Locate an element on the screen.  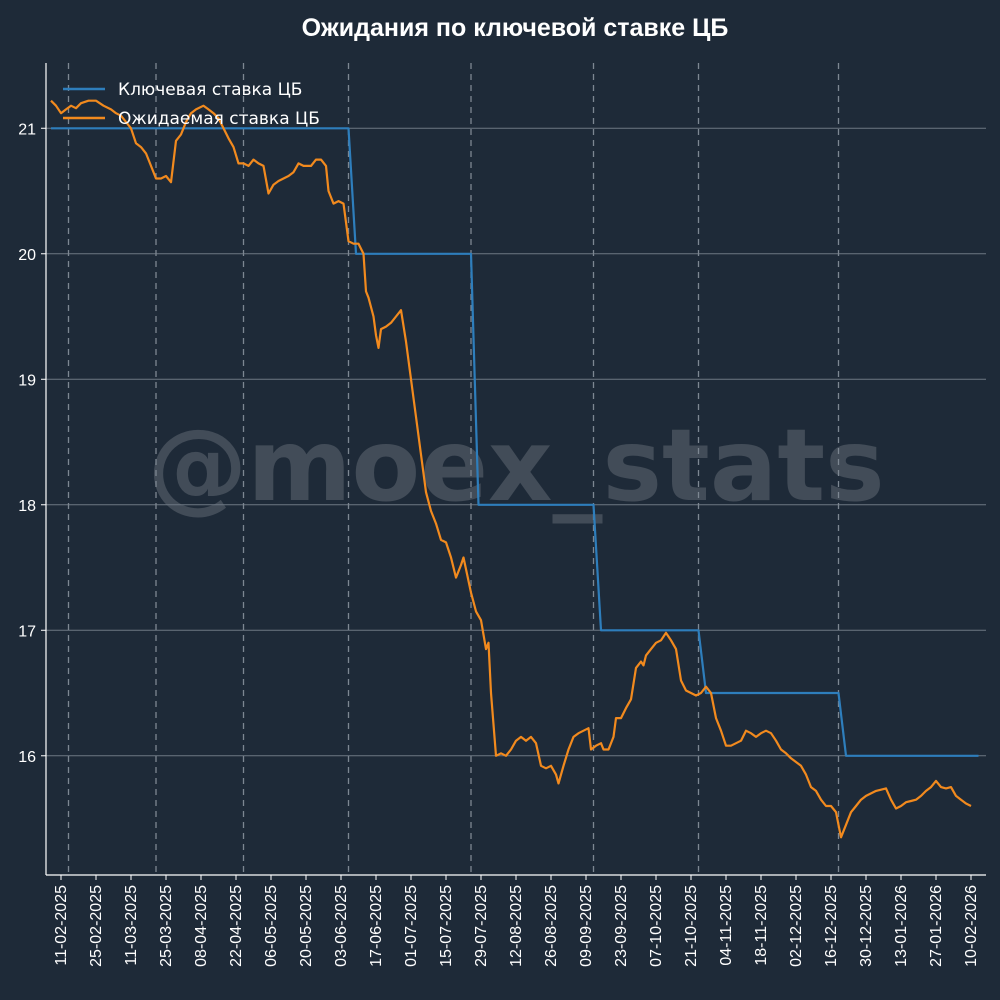
y-tick-label: 17 is located at coordinates (27, 631).